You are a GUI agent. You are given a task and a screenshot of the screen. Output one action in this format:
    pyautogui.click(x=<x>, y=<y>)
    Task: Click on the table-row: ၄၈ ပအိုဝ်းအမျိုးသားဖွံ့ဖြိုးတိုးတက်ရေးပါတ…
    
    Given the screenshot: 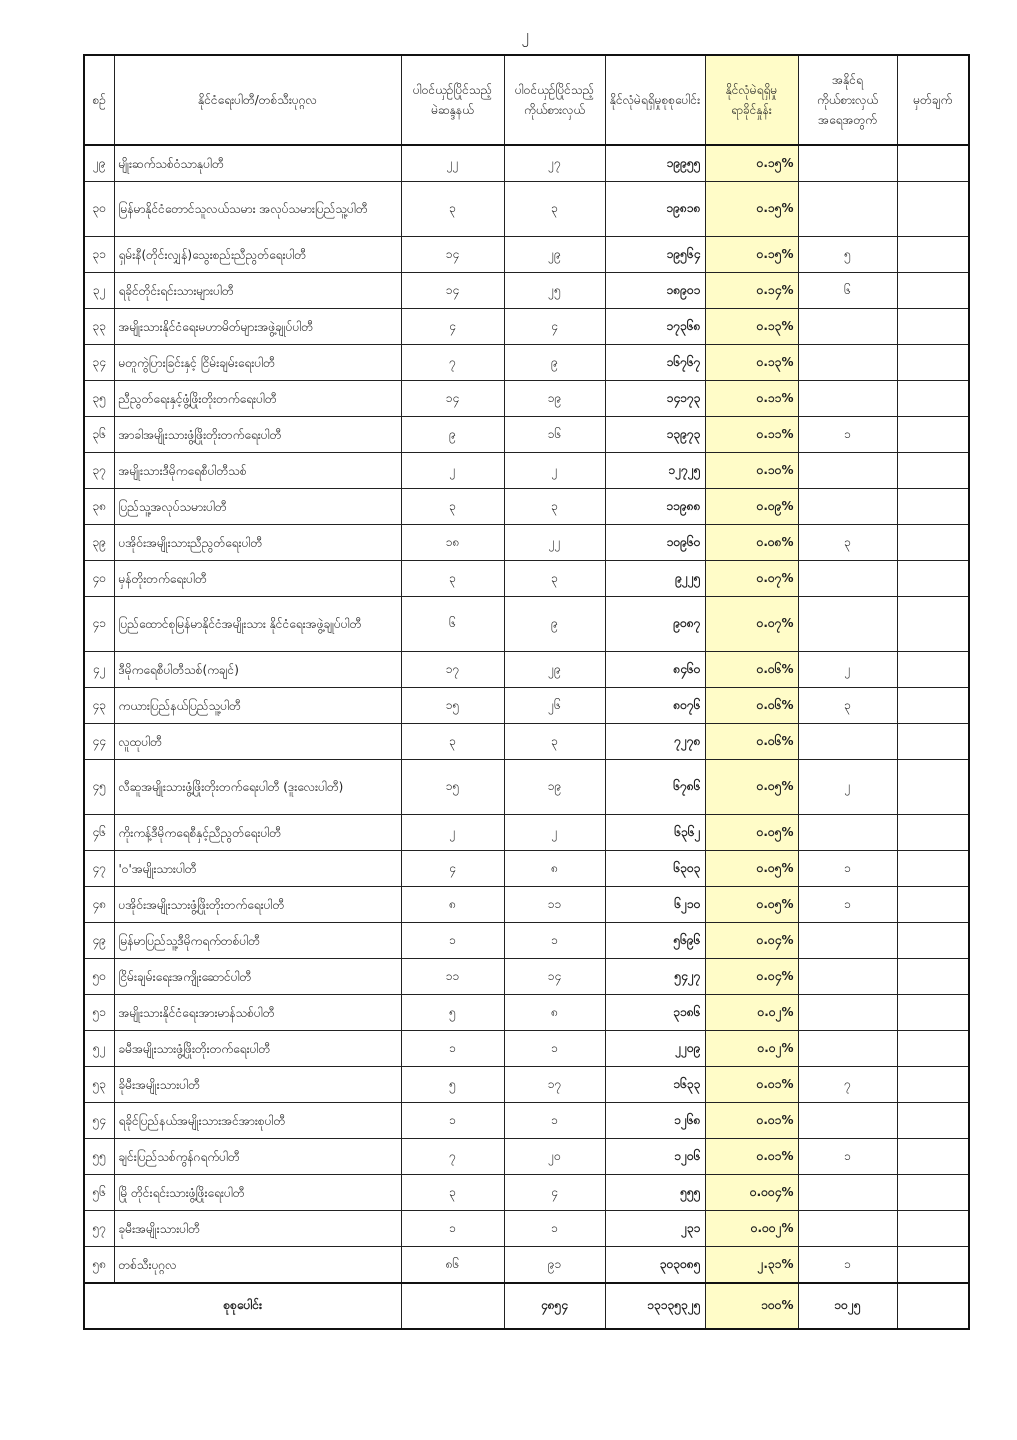 What is the action you would take?
    pyautogui.click(x=526, y=904)
    